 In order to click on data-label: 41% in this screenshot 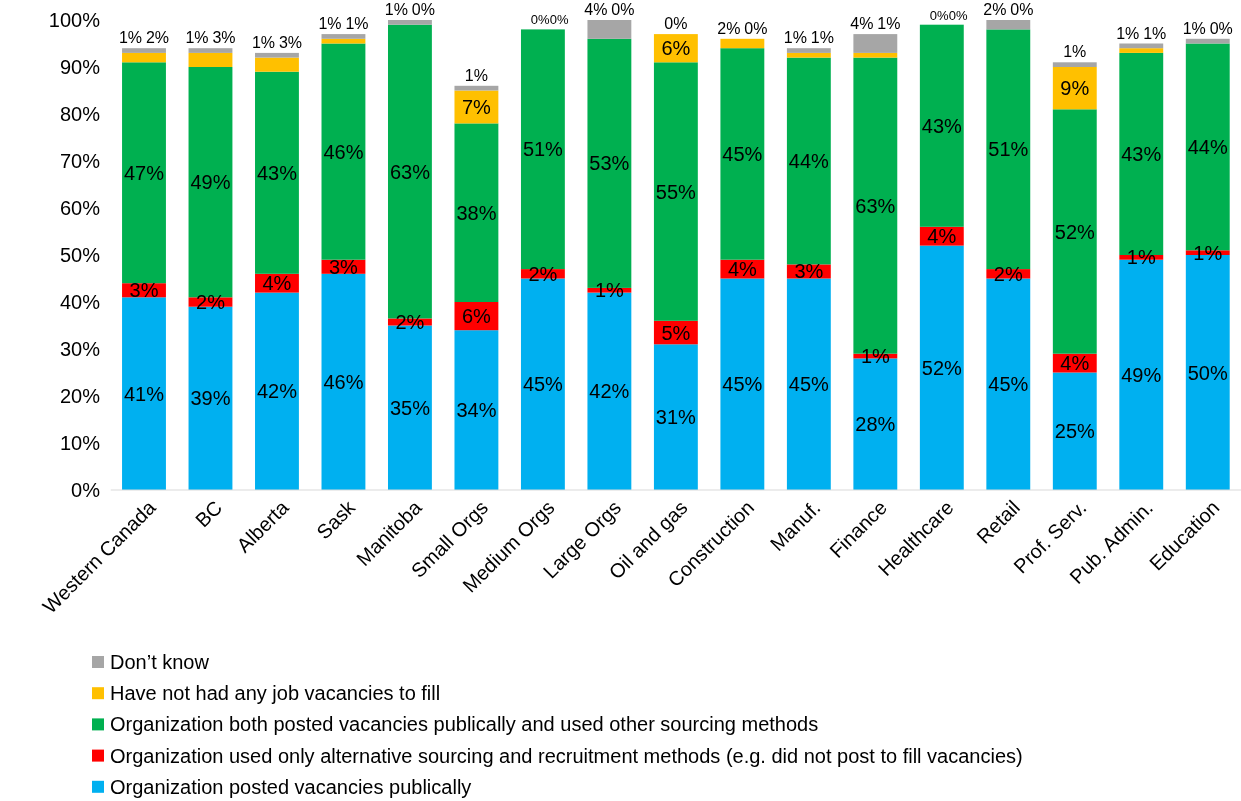, I will do `click(144, 393)`.